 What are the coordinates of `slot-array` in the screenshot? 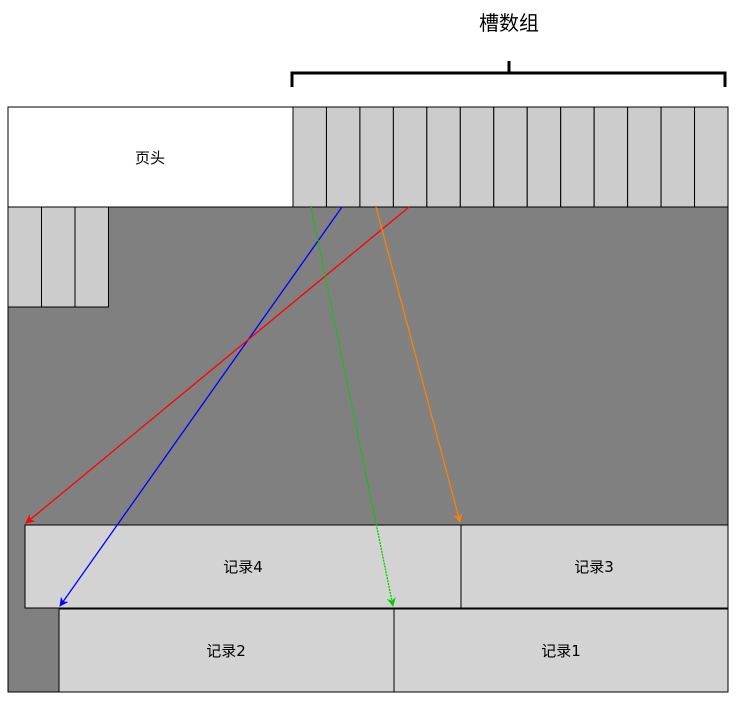 It's located at (510, 157).